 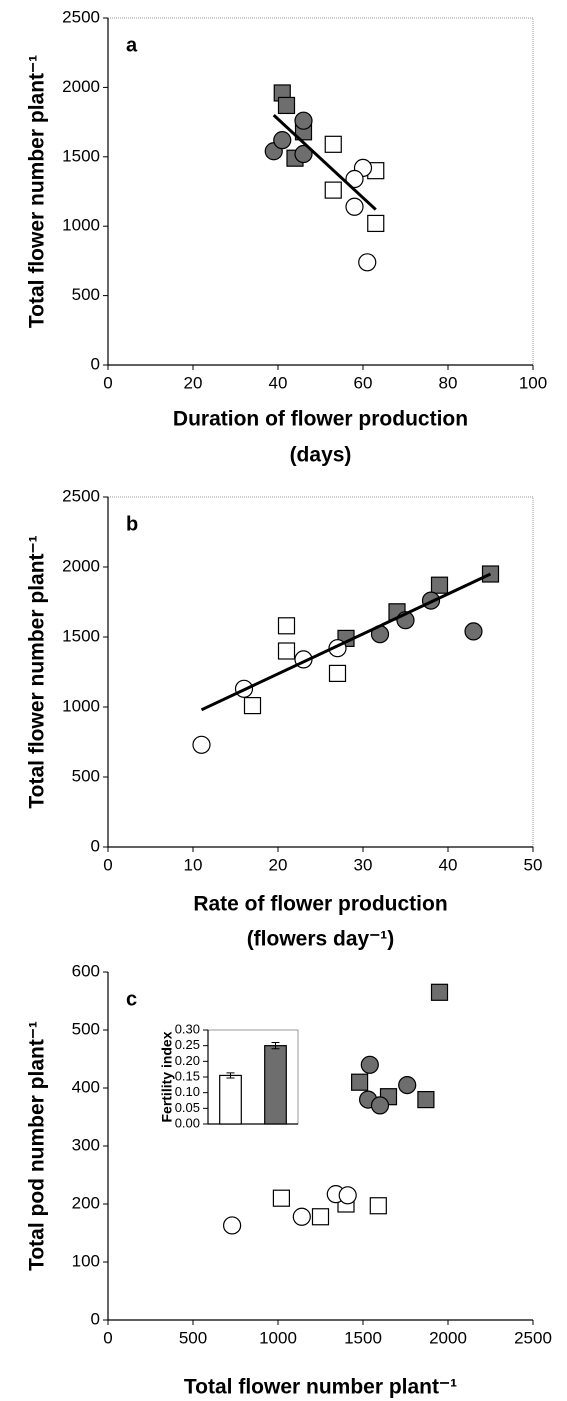 What do you see at coordinates (187, 1028) in the screenshot?
I see `y-tick-label: 0.30` at bounding box center [187, 1028].